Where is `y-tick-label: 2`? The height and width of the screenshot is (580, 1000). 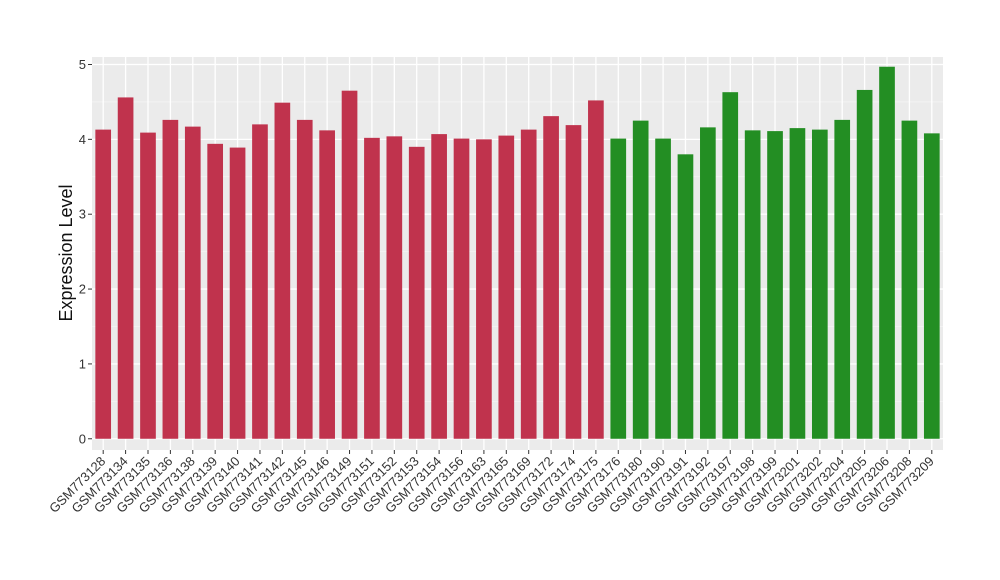
y-tick-label: 2 is located at coordinates (82, 289).